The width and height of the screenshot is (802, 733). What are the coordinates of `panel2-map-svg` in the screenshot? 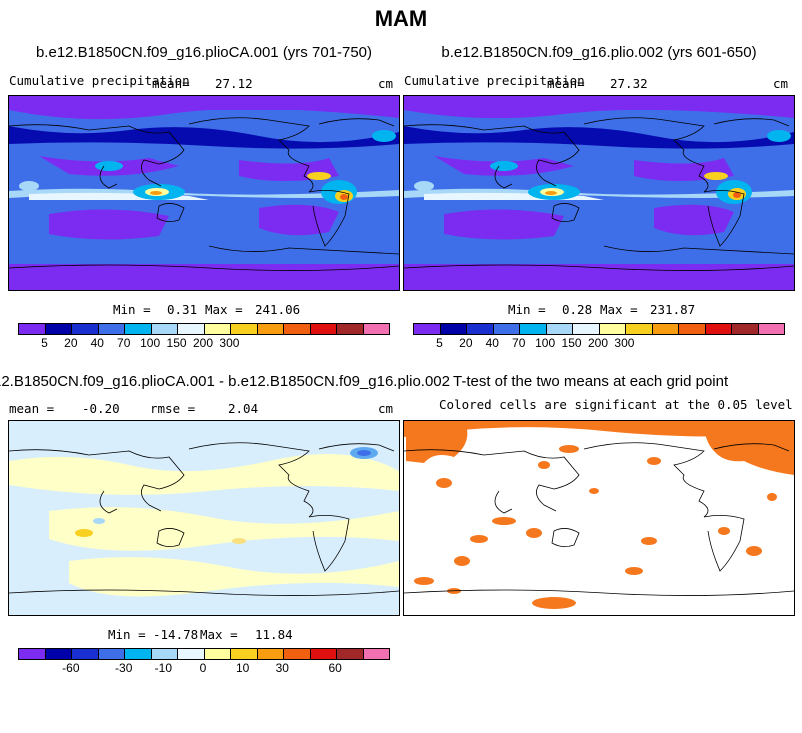 It's located at (599, 193).